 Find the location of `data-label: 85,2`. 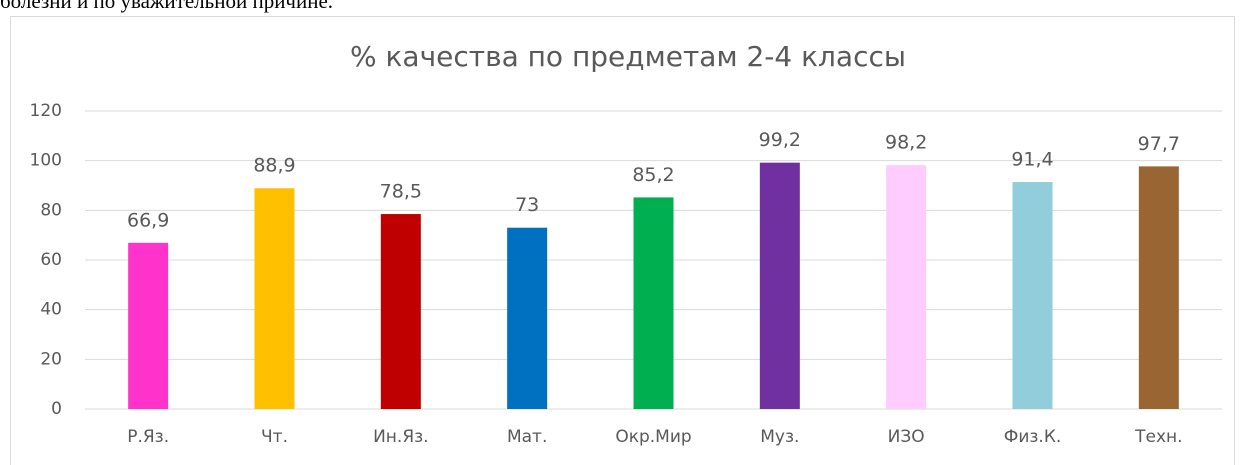

data-label: 85,2 is located at coordinates (653, 175).